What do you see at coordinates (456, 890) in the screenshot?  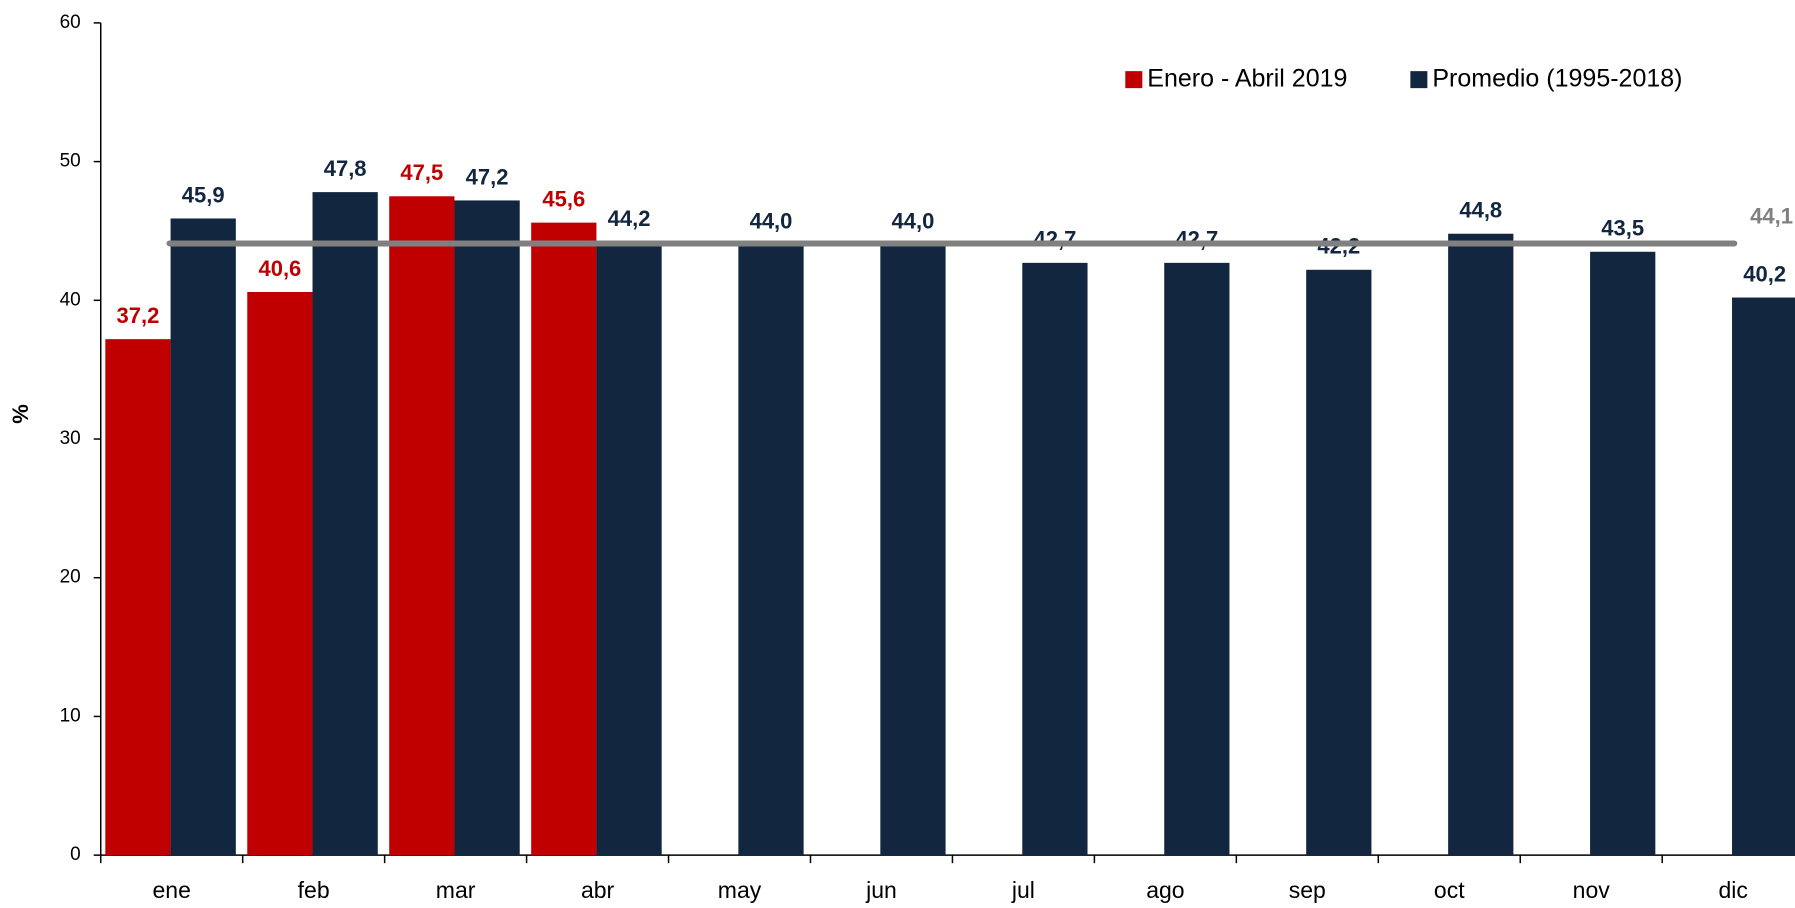 I see `x-tick-label: mar` at bounding box center [456, 890].